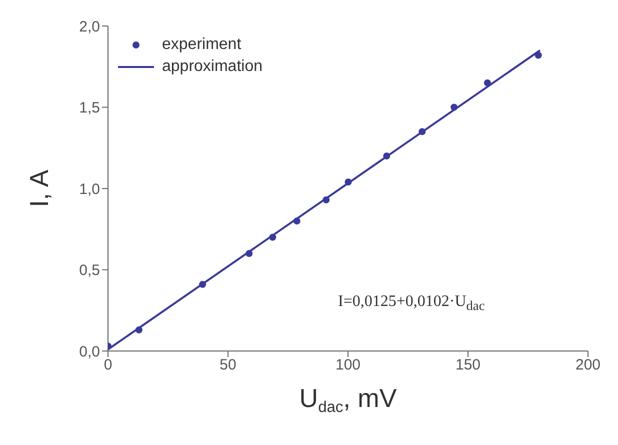  What do you see at coordinates (468, 365) in the screenshot?
I see `x-tick-label: 150` at bounding box center [468, 365].